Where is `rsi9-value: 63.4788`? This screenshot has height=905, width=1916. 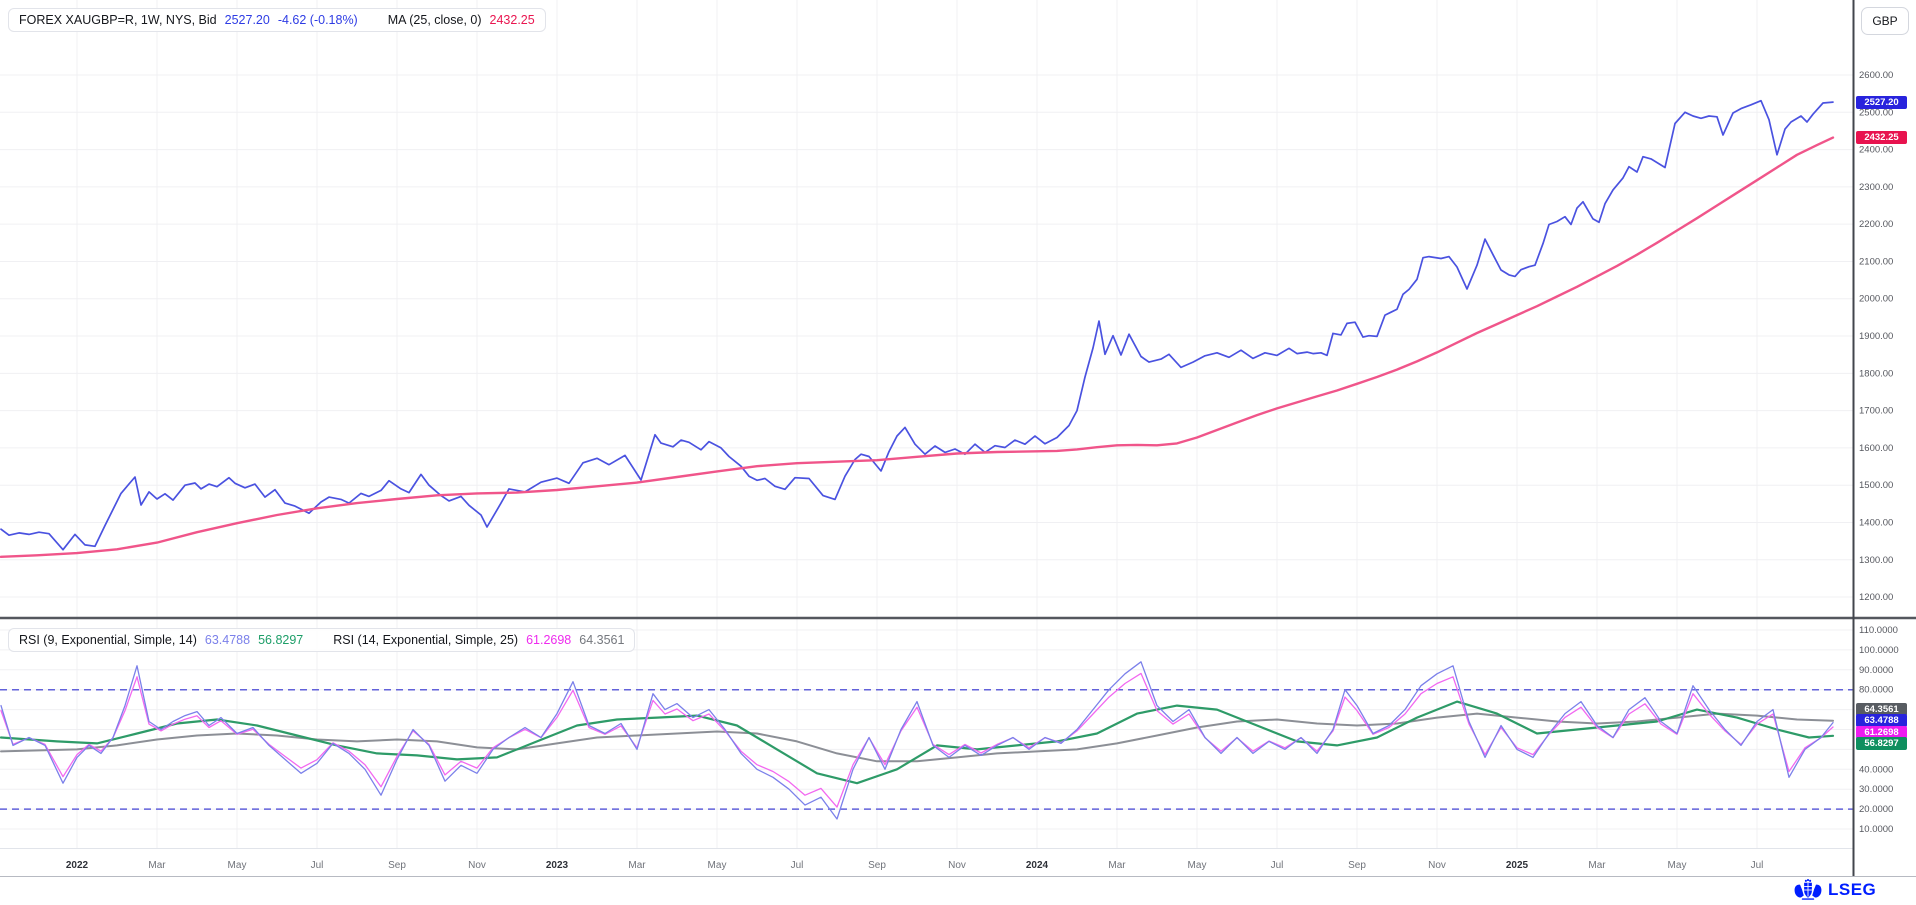 rsi9-value: 63.4788 is located at coordinates (227, 640).